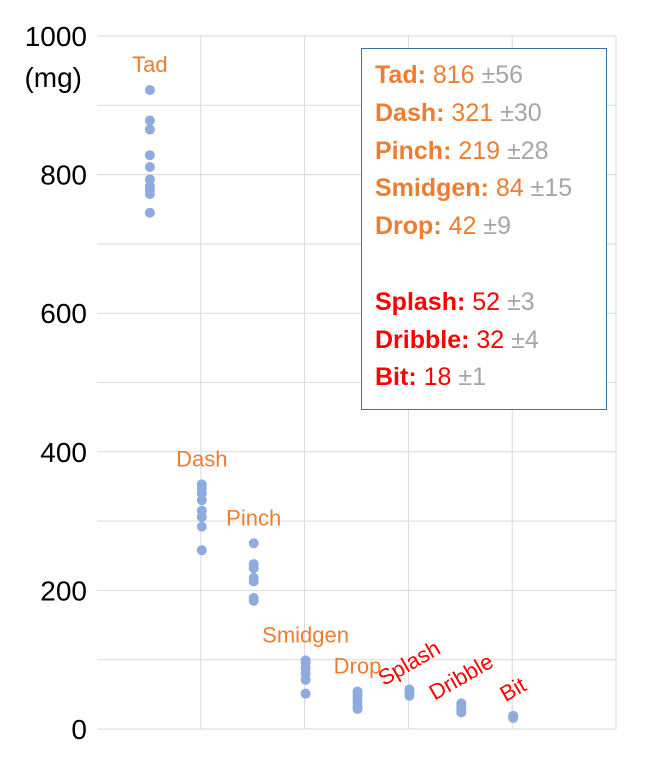  What do you see at coordinates (521, 112) in the screenshot?
I see `legend-sd: ±30` at bounding box center [521, 112].